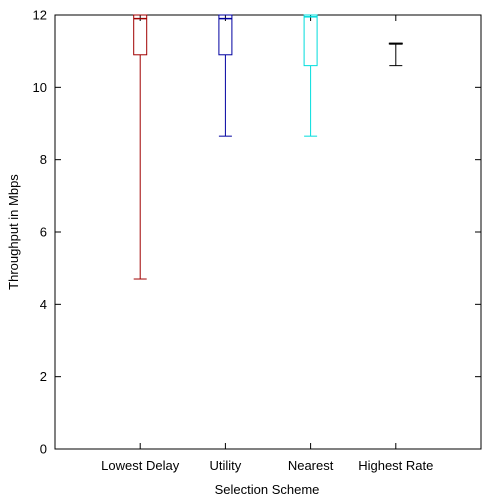 The image size is (500, 500). Describe the element at coordinates (43, 159) in the screenshot. I see `y-tick-label: 8` at that location.